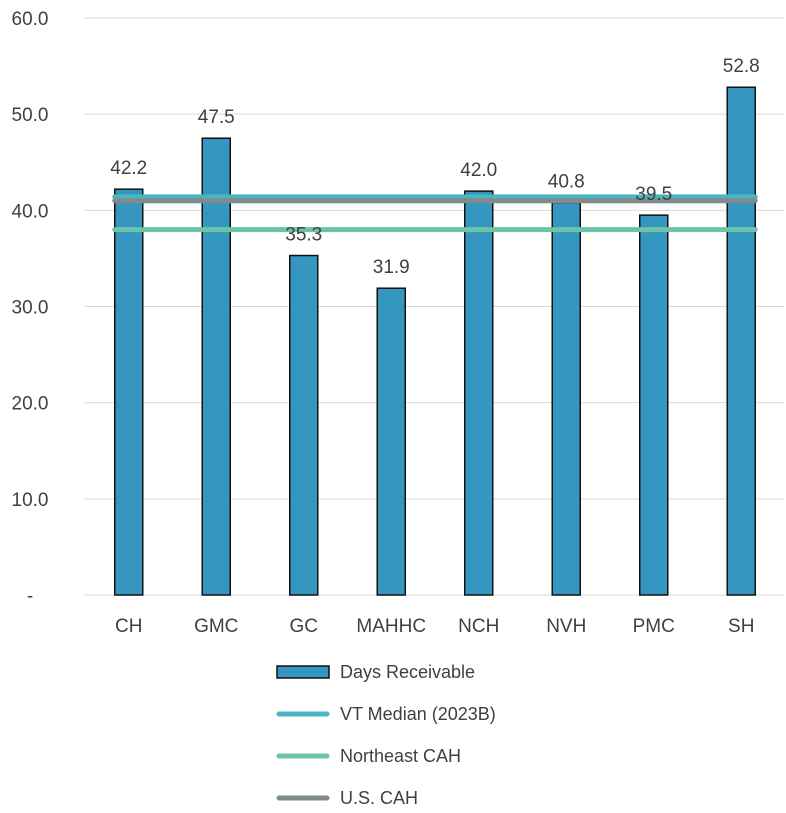 This screenshot has width=786, height=813. What do you see at coordinates (30, 211) in the screenshot?
I see `y-tick-label: 40.0` at bounding box center [30, 211].